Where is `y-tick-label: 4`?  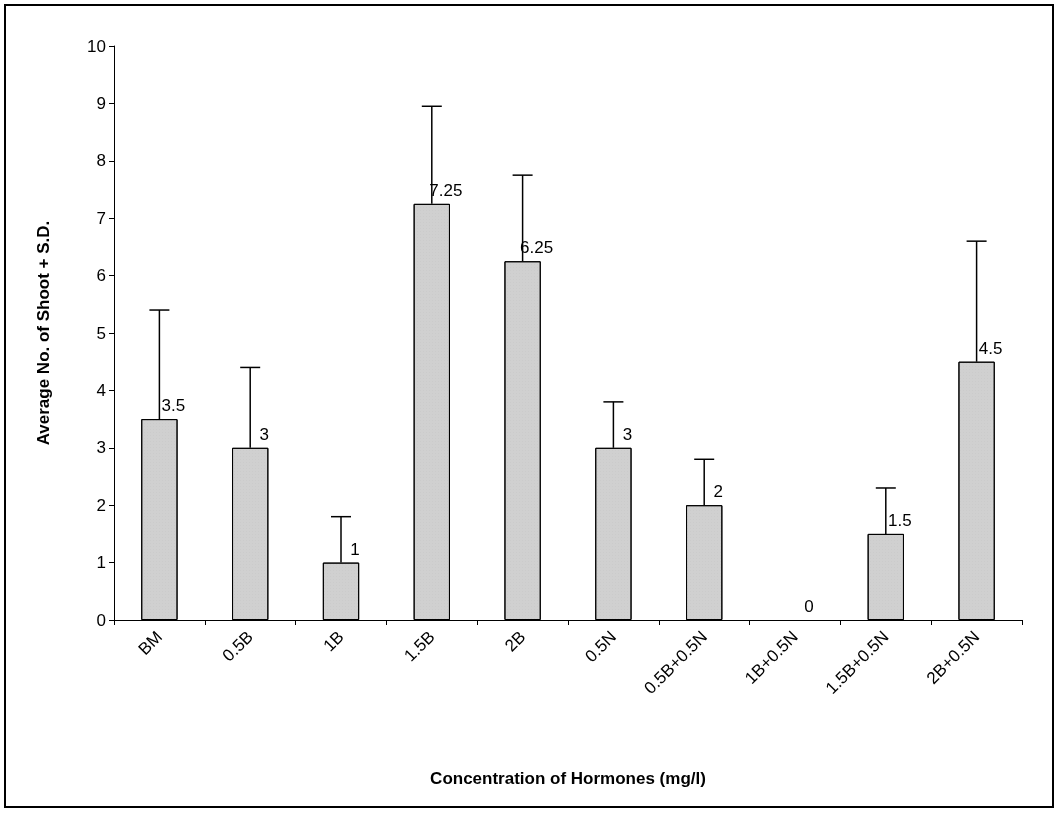
y-tick-label: 4 is located at coordinates (101, 390).